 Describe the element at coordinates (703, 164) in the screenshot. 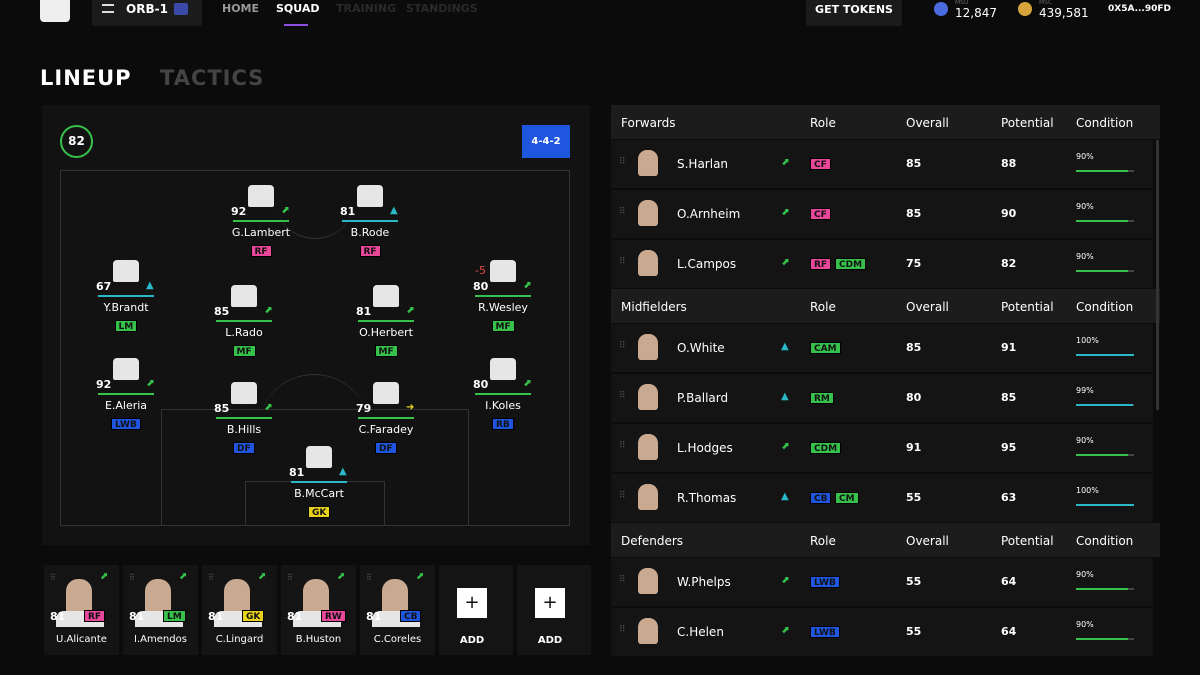

I see `player-name: S.Harlan` at that location.